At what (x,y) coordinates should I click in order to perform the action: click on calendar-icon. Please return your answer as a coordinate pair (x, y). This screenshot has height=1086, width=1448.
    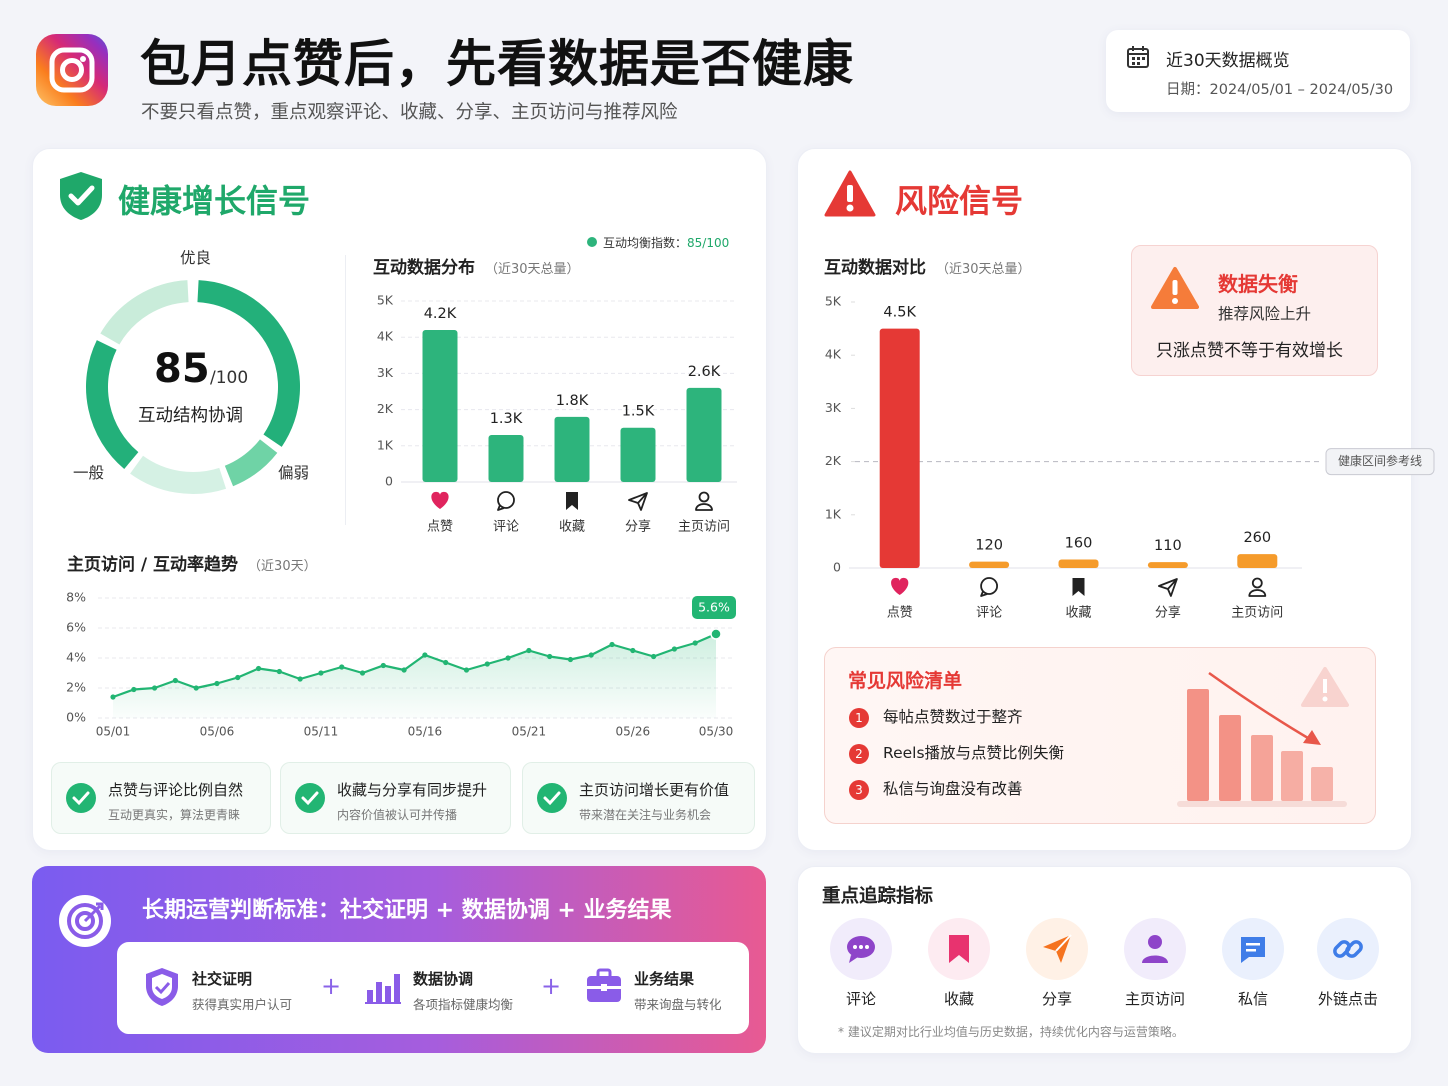
    Looking at the image, I should click on (1138, 57).